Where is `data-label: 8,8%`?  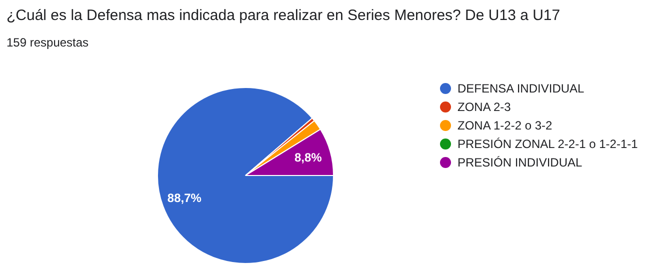 data-label: 8,8% is located at coordinates (308, 157).